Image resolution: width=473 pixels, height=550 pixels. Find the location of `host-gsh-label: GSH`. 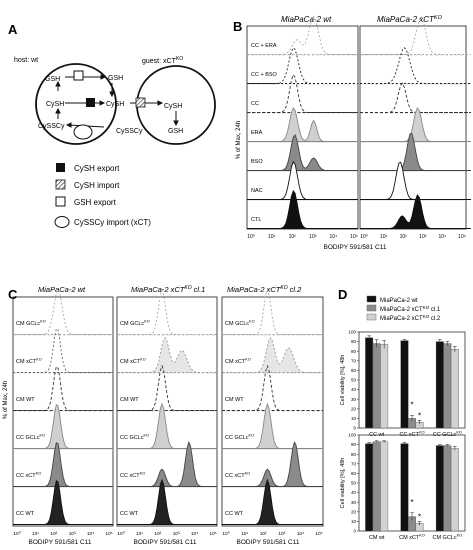

host-gsh-label: GSH is located at coordinates (52, 79).